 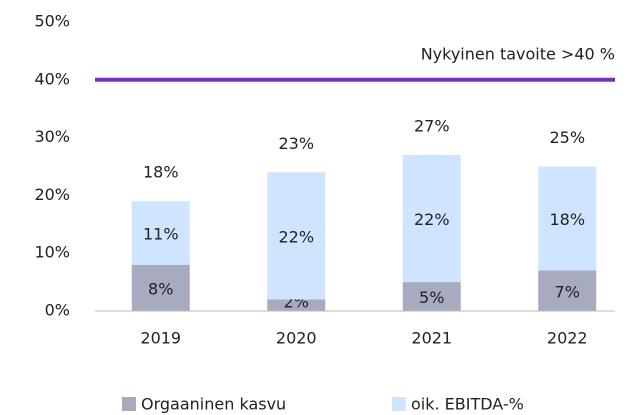 What do you see at coordinates (52, 136) in the screenshot?
I see `y-tick-label: 30%` at bounding box center [52, 136].